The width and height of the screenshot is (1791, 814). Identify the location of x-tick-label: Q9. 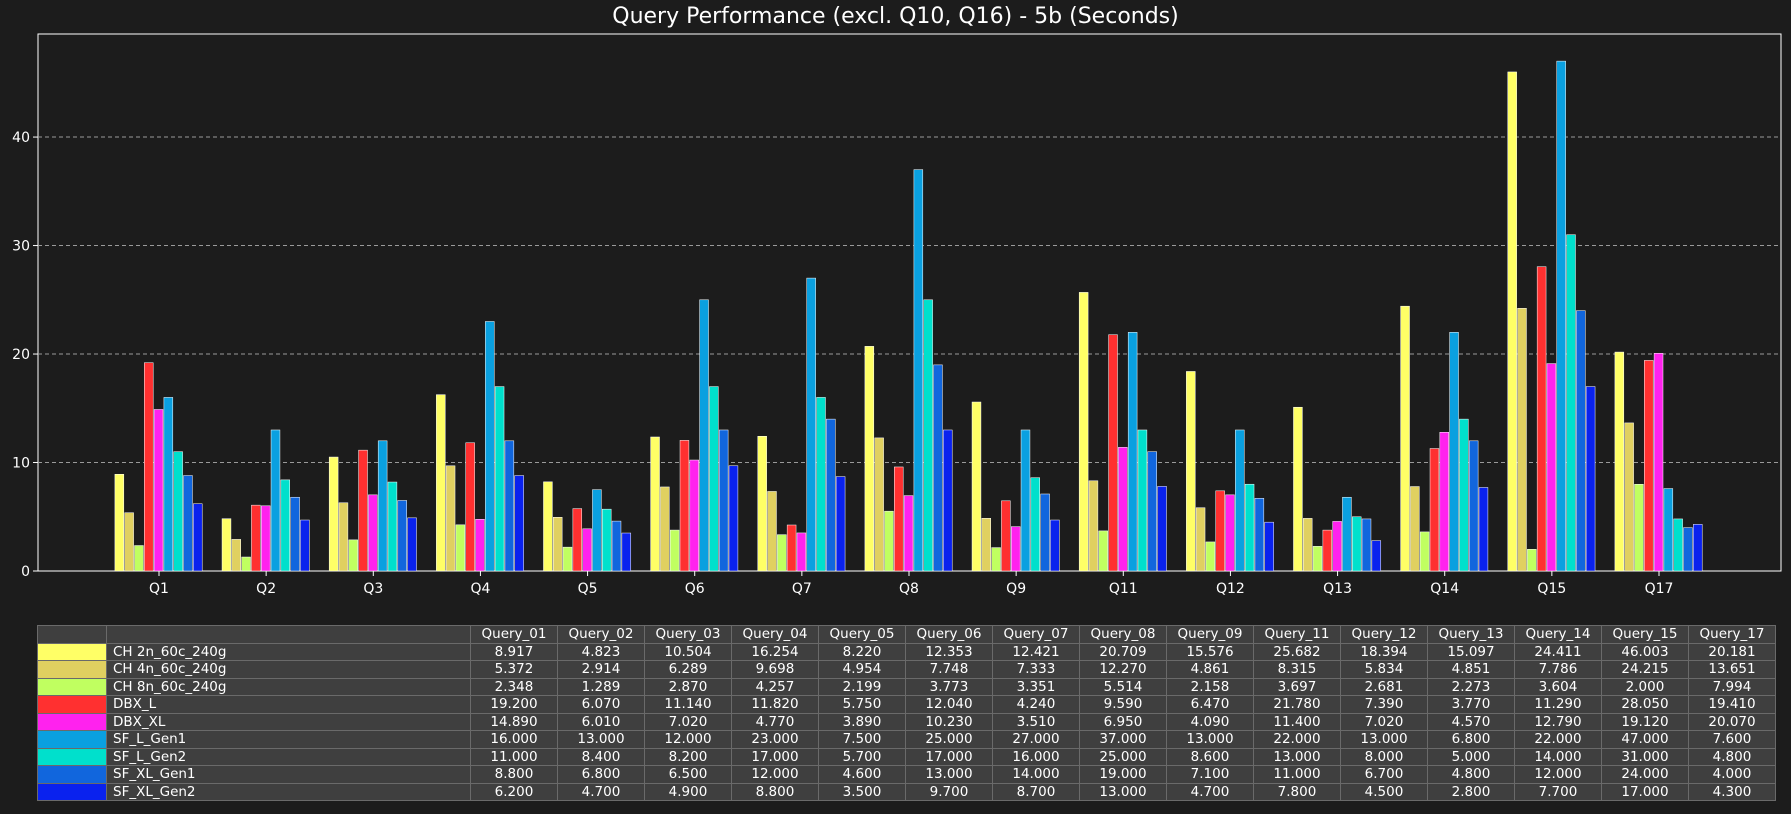
(1016, 589).